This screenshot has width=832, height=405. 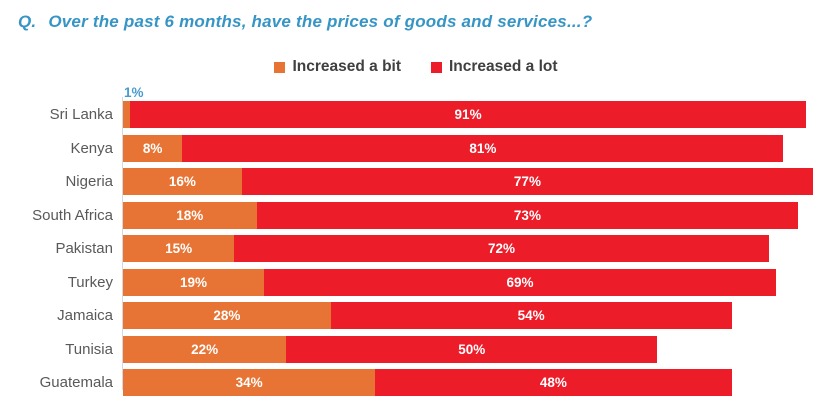 I want to click on bar-segment-bit: 8%, so click(x=153, y=148).